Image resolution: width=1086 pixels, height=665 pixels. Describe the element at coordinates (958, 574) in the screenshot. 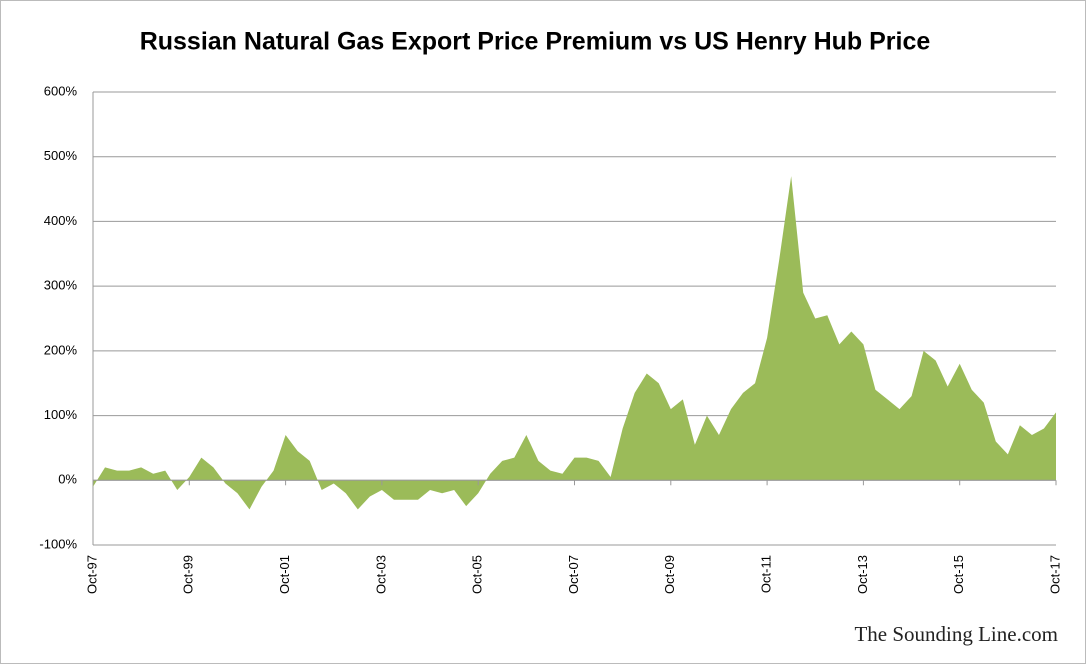

I see `x-tick-label: Oct-15` at that location.